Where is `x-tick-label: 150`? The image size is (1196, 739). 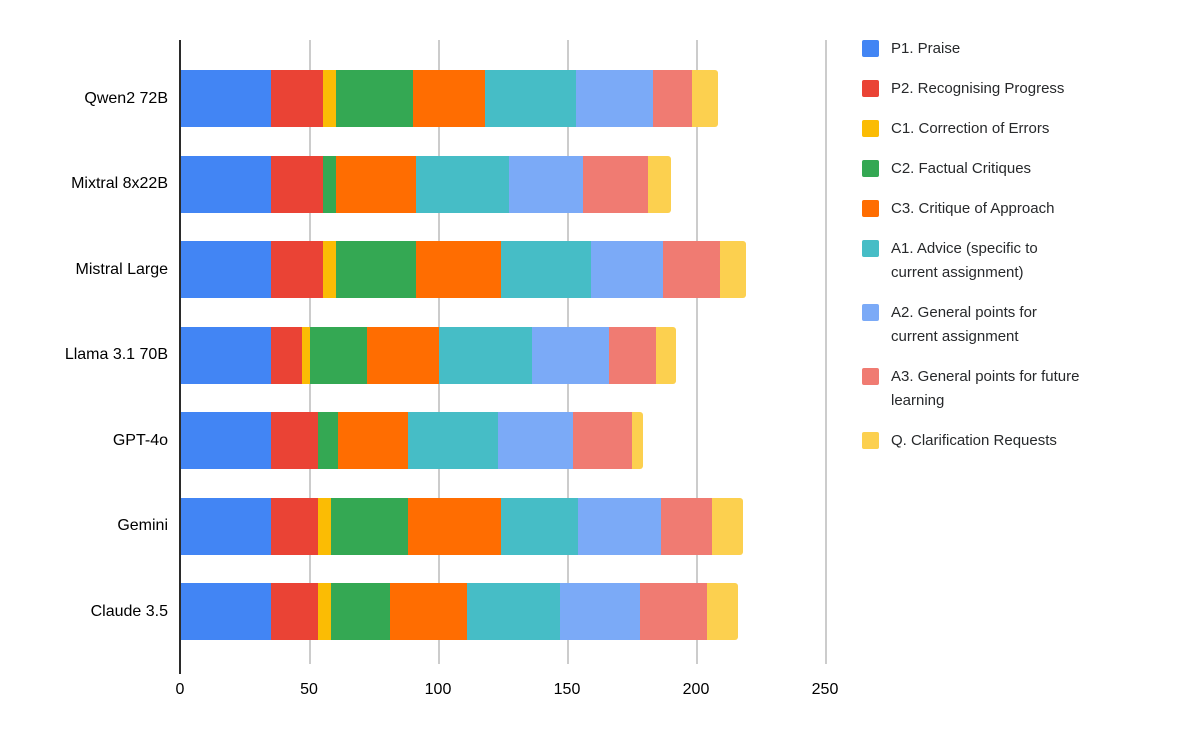 x-tick-label: 150 is located at coordinates (567, 689).